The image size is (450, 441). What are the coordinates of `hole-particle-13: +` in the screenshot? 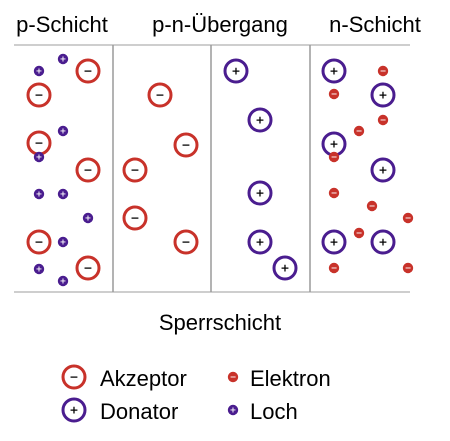 It's located at (63, 242).